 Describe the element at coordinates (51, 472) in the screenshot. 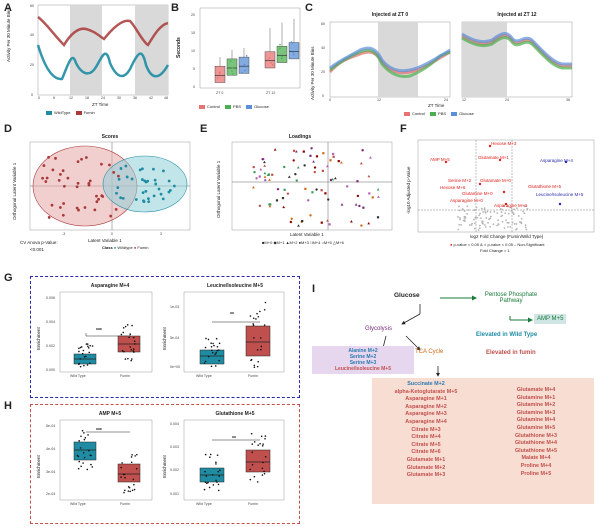

I see `h1-ytick-1: 3e-04` at that location.